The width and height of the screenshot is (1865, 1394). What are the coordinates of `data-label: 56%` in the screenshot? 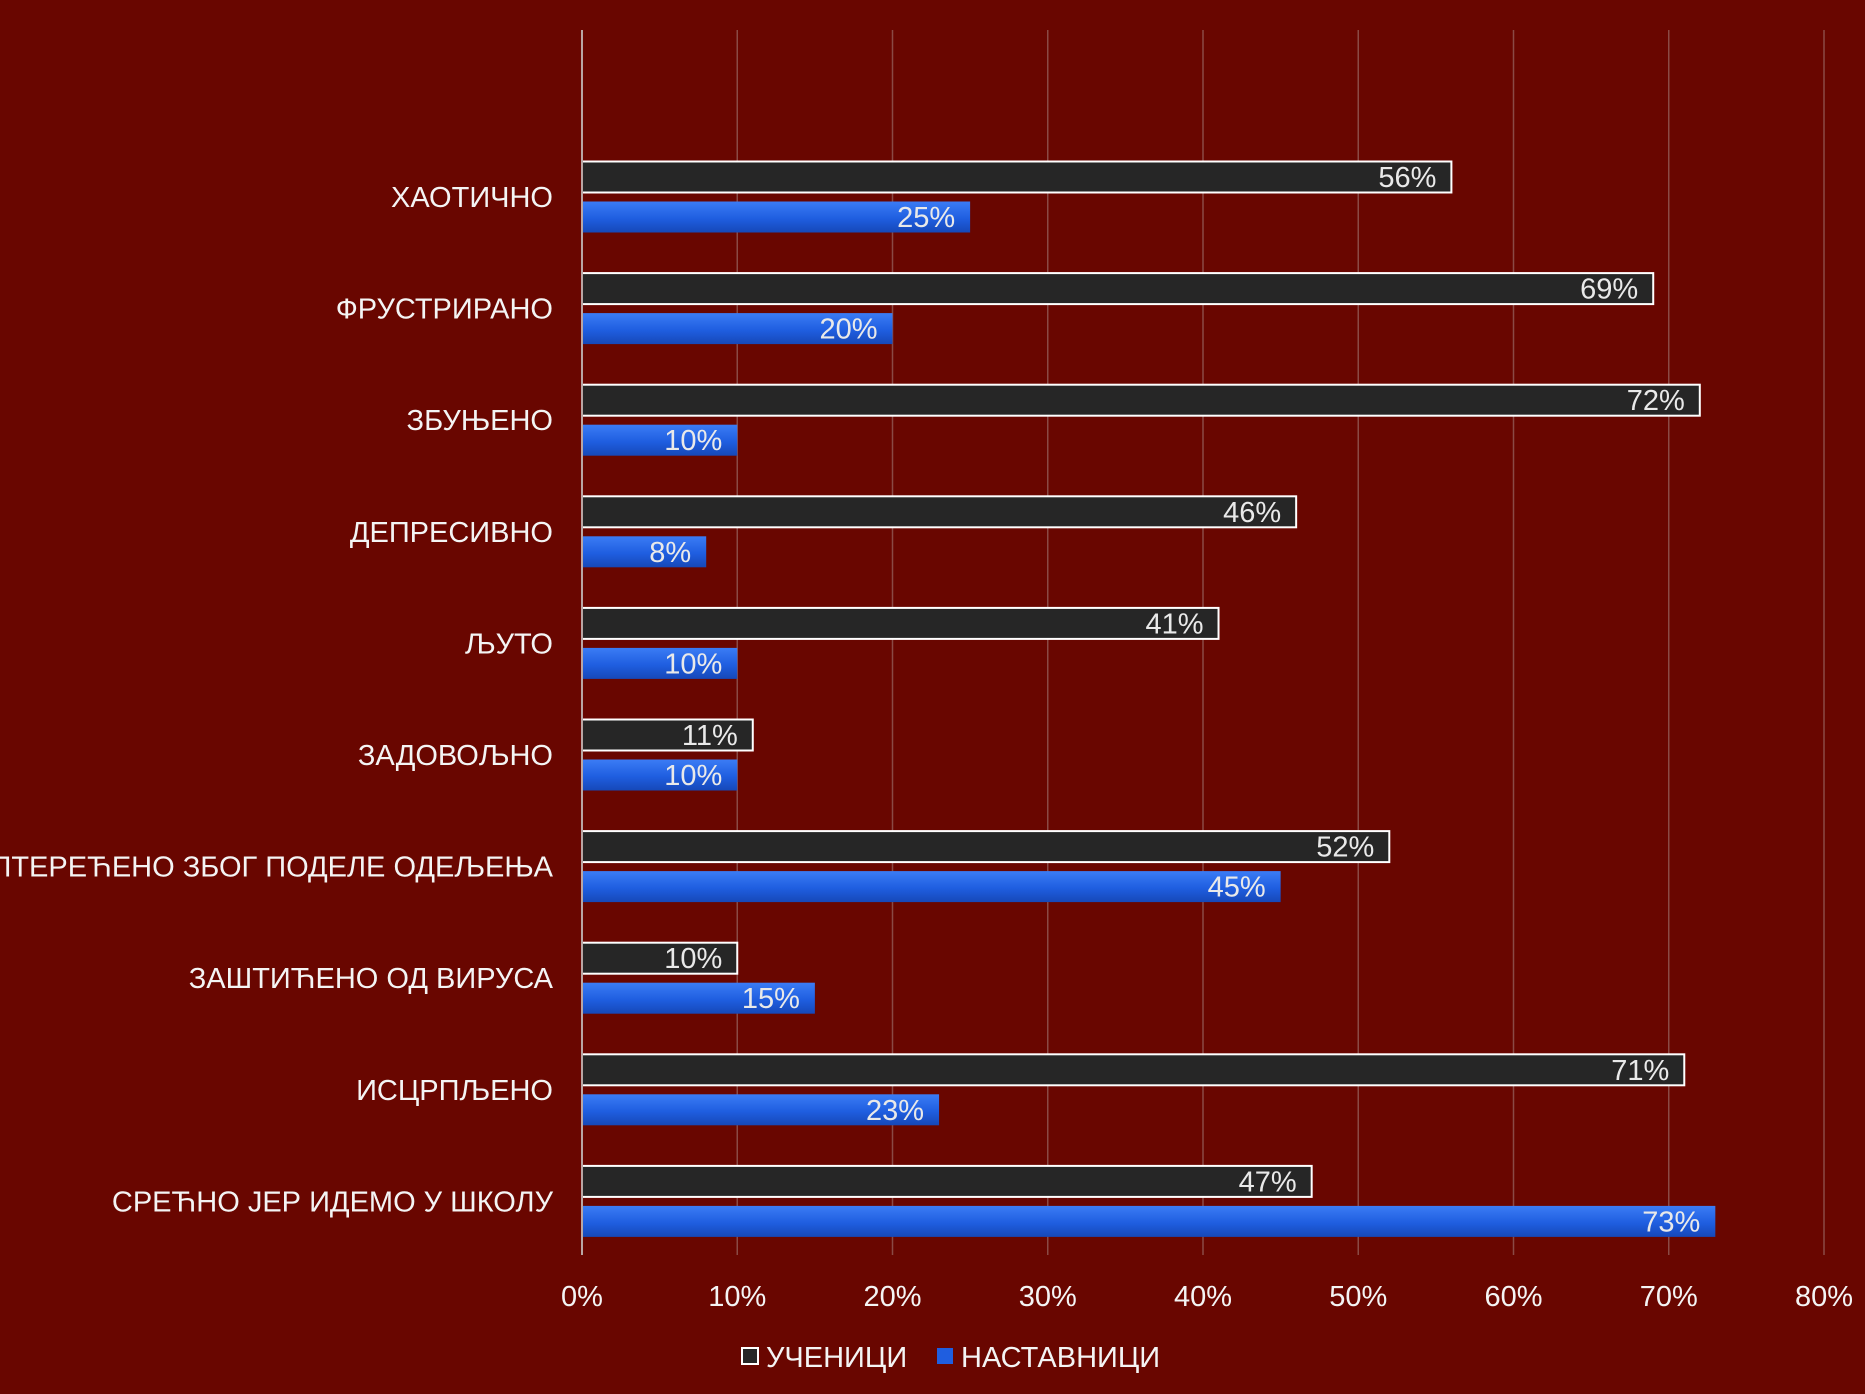 It's located at (1407, 178).